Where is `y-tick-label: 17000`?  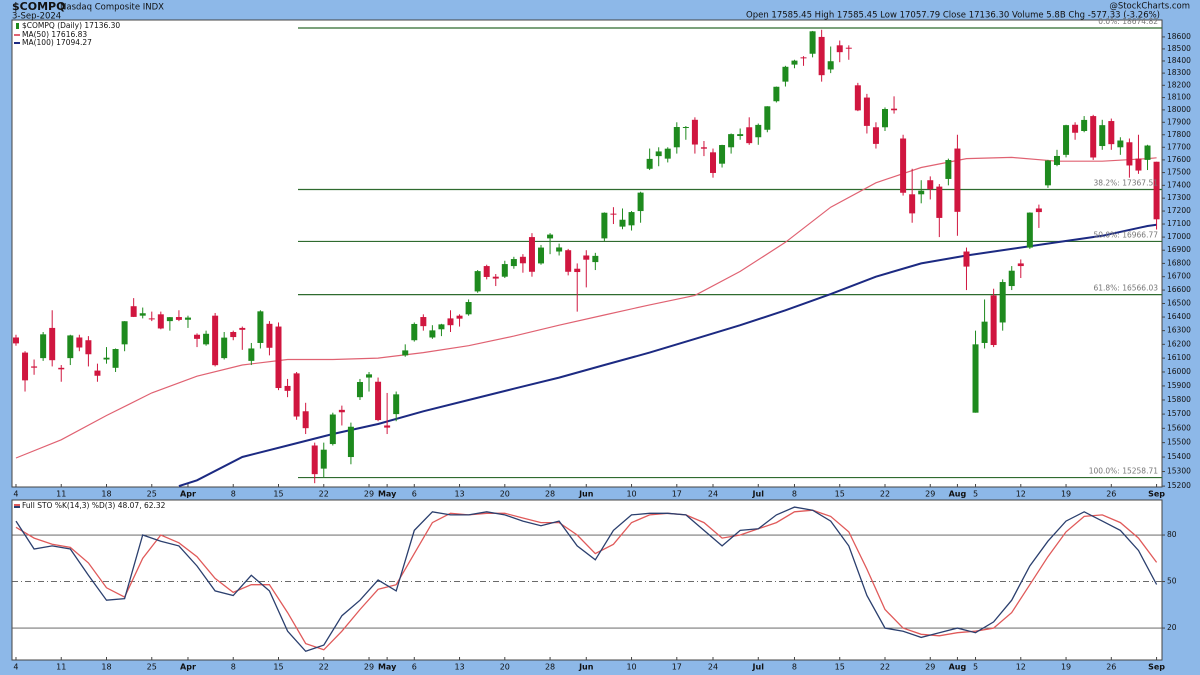 y-tick-label: 17000 is located at coordinates (1179, 236).